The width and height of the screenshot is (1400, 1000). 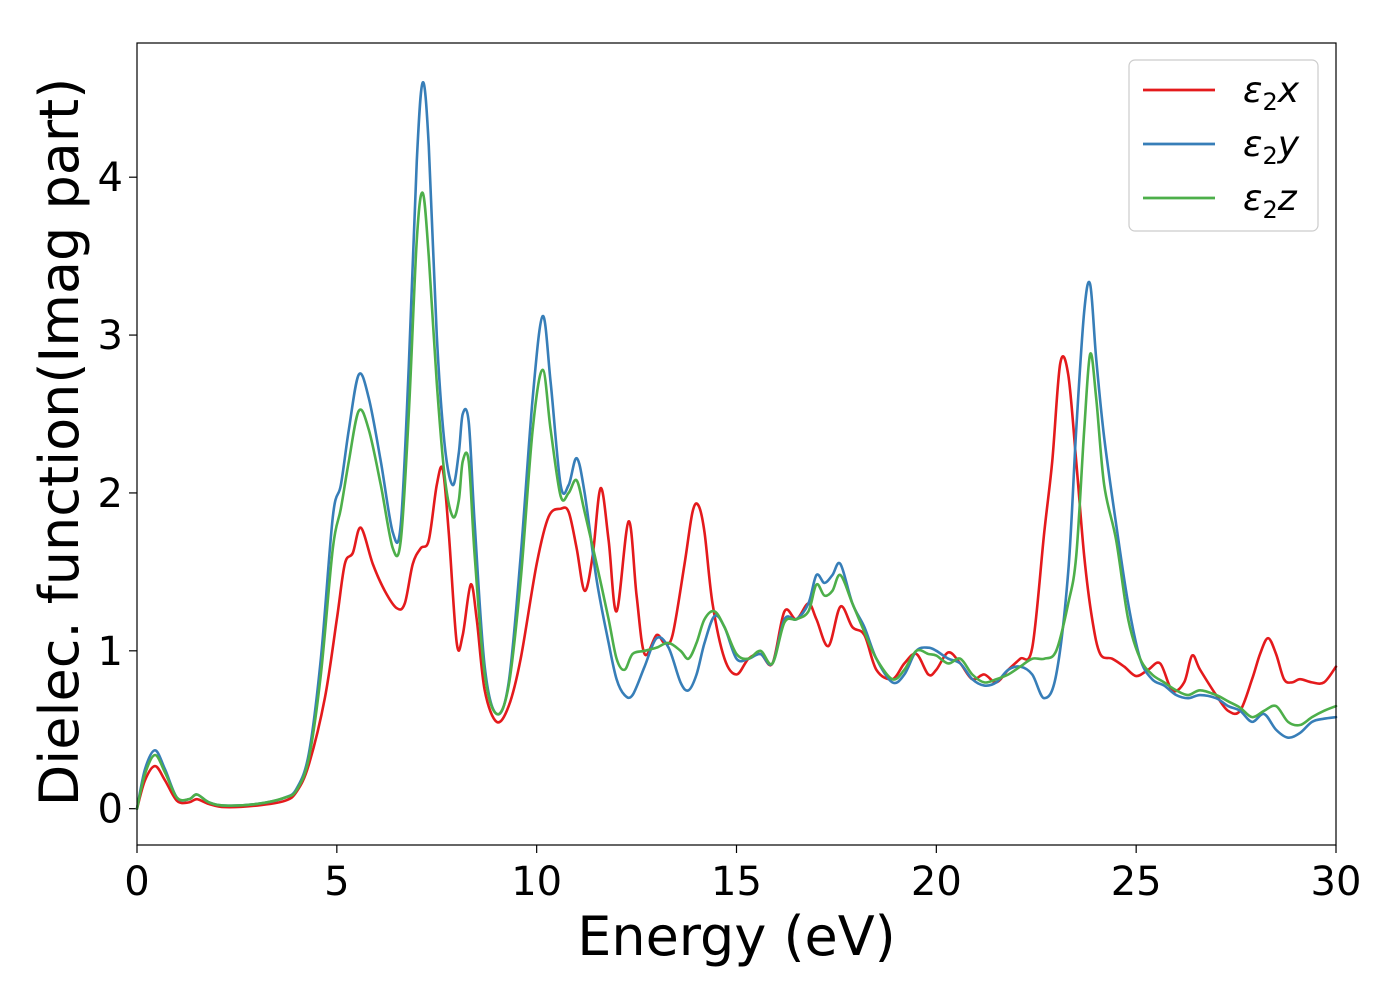 I want to click on x-axis-label: Energy (eV), so click(x=736, y=936).